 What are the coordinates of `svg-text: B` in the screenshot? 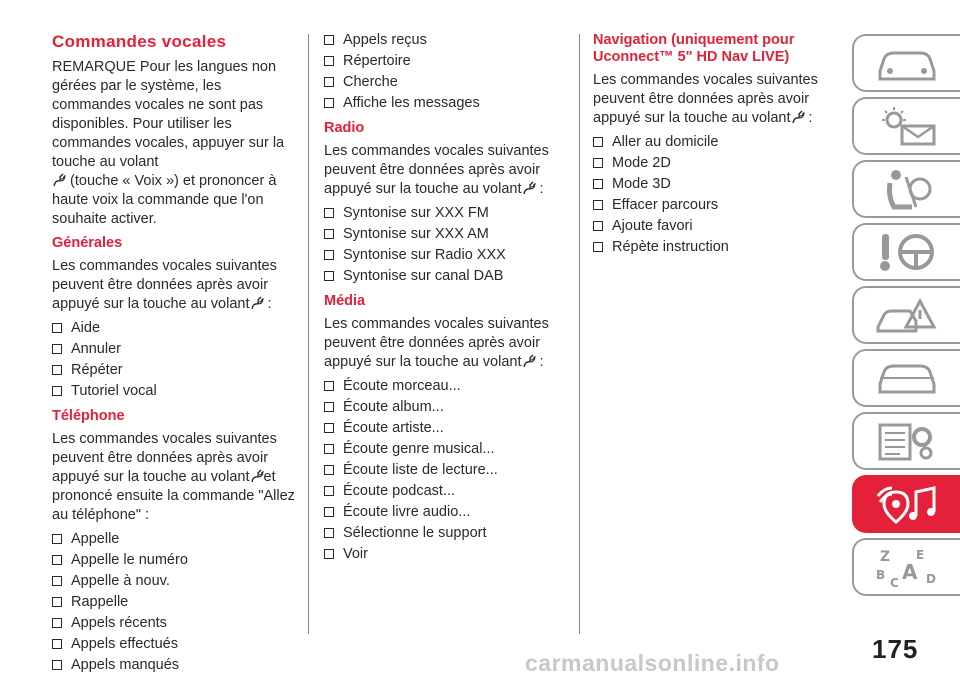 It's located at (880, 575).